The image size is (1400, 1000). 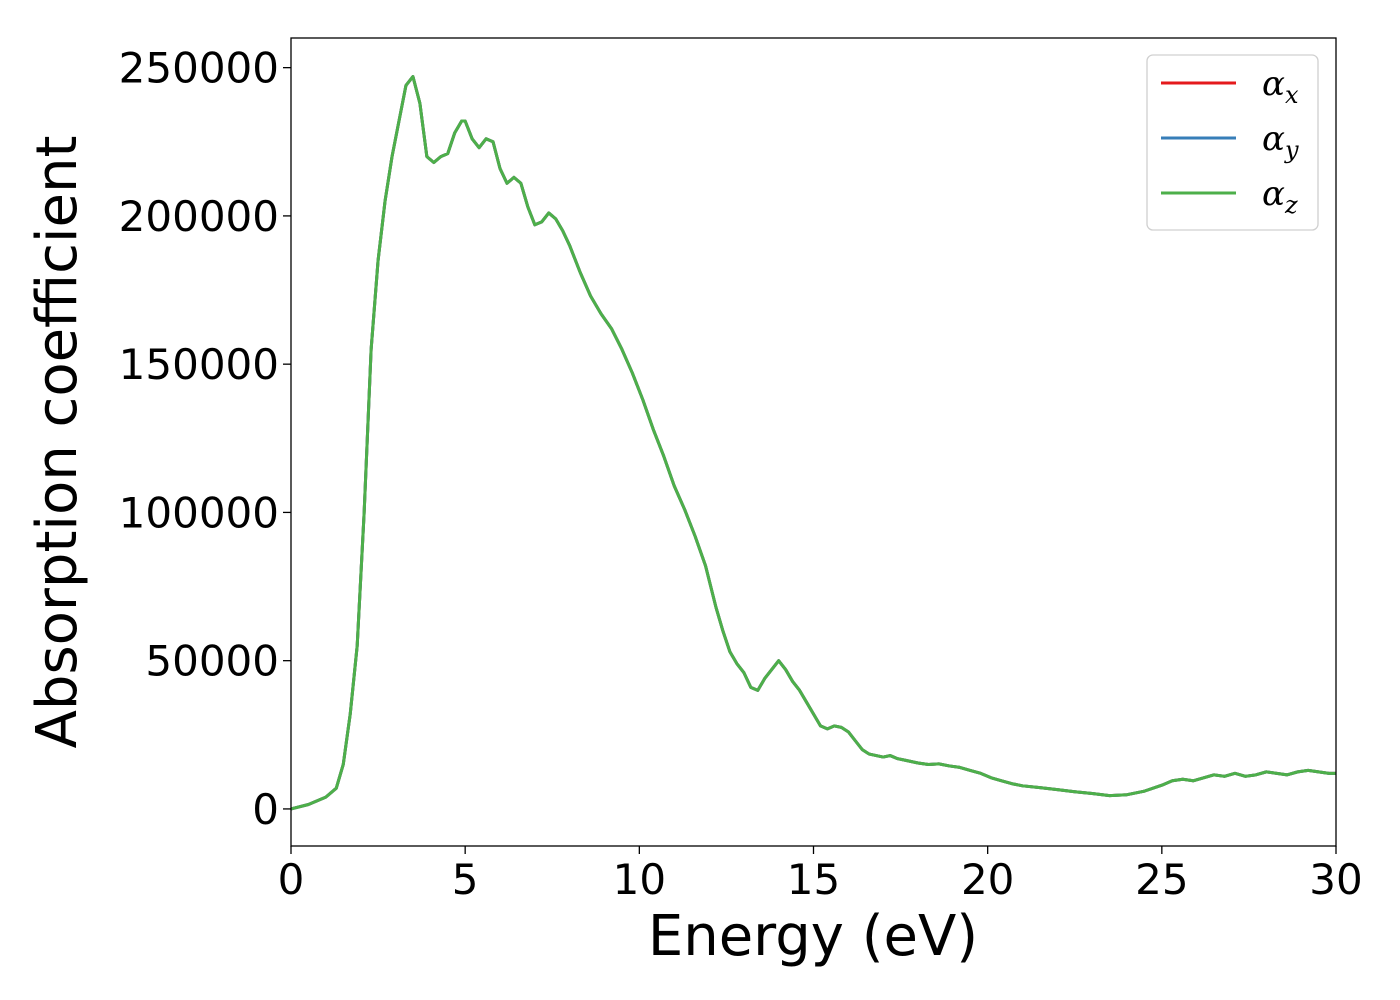 I want to click on legend-box, so click(x=1232, y=142).